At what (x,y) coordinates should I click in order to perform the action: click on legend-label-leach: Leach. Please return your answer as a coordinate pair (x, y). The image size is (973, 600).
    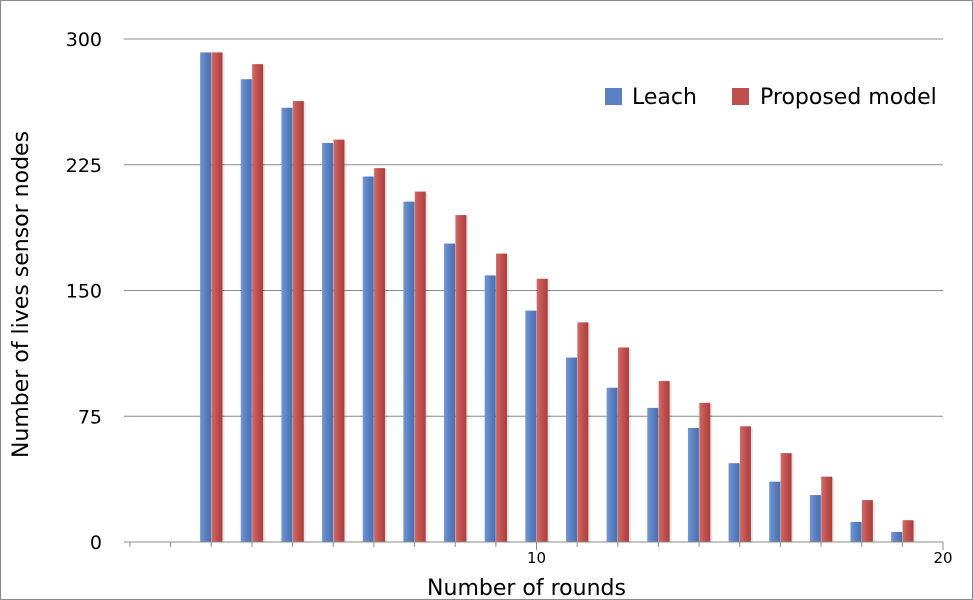
    Looking at the image, I should click on (664, 97).